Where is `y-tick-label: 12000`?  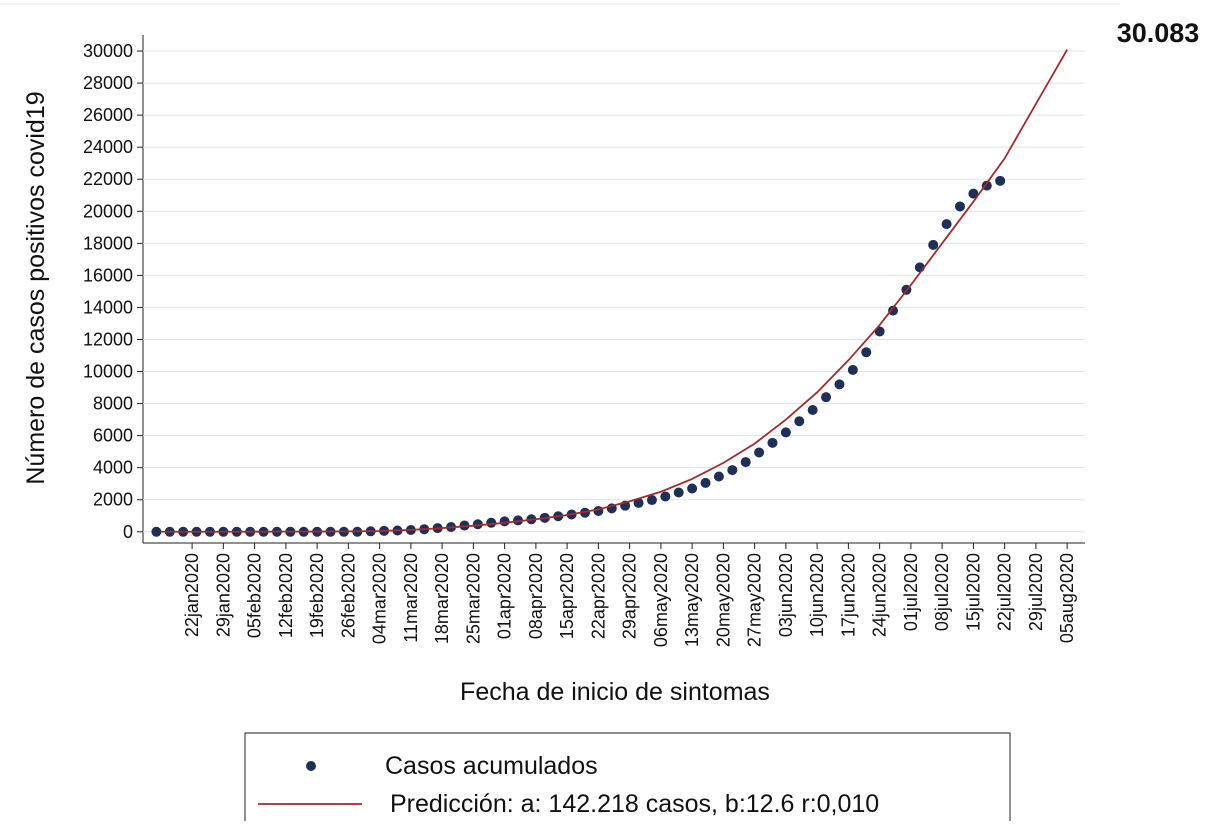 y-tick-label: 12000 is located at coordinates (108, 339).